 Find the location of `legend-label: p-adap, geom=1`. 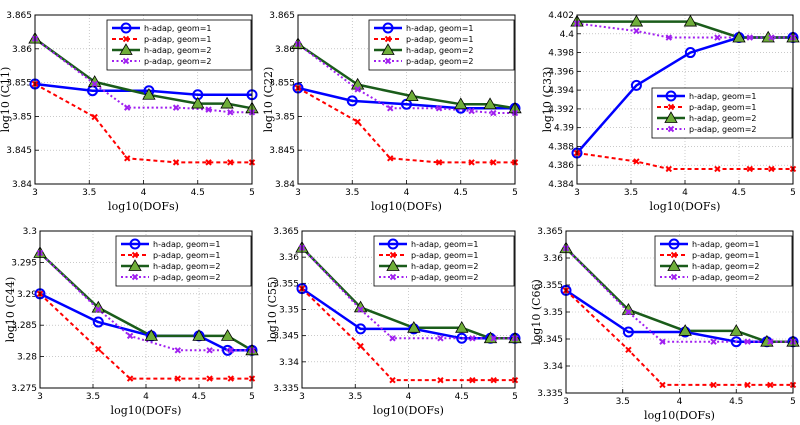

legend-label: p-adap, geom=1 is located at coordinates (723, 107).